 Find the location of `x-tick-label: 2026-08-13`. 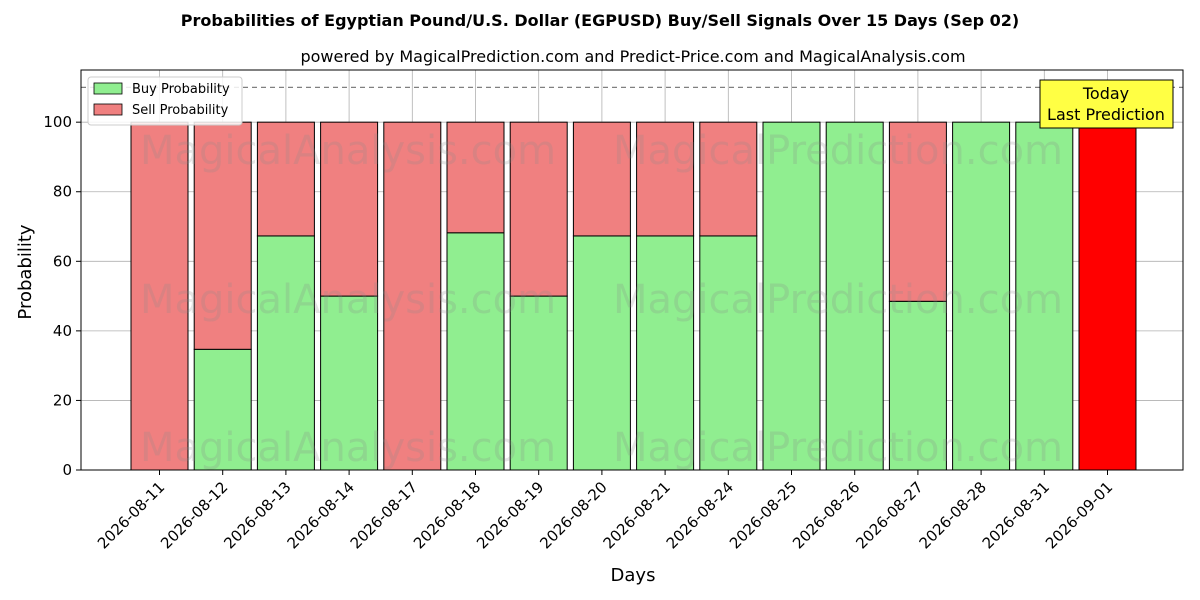

x-tick-label: 2026-08-13 is located at coordinates (257, 515).